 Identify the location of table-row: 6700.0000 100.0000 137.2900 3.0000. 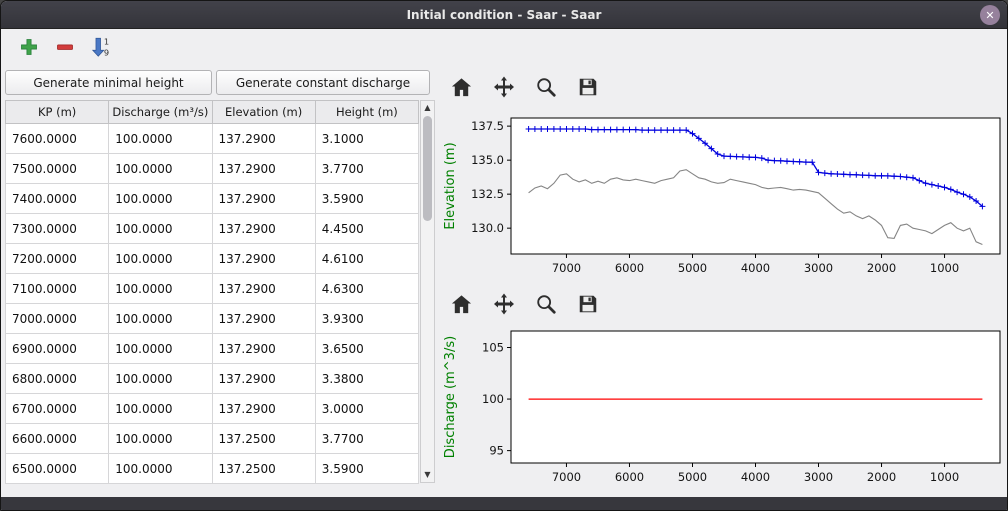
(212, 408).